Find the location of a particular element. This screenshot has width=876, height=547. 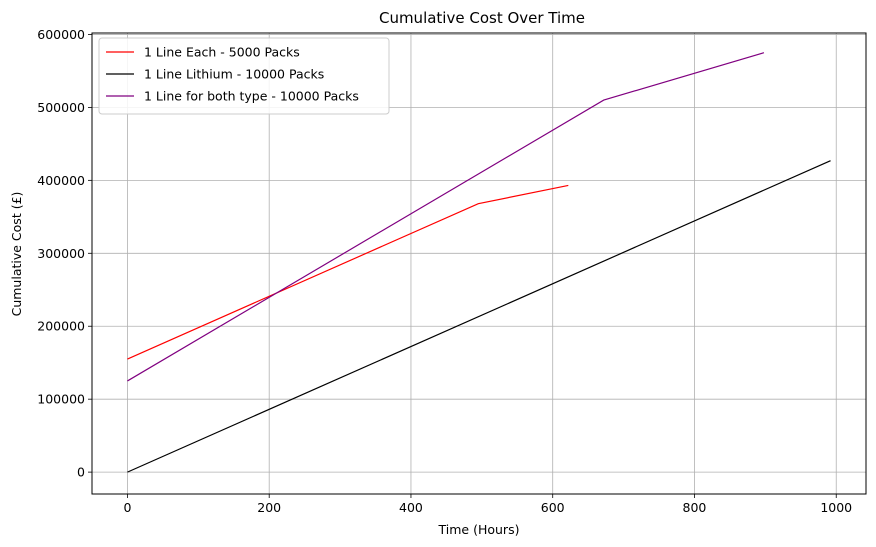

chart-title: Cumulative Cost Over Time is located at coordinates (482, 18).